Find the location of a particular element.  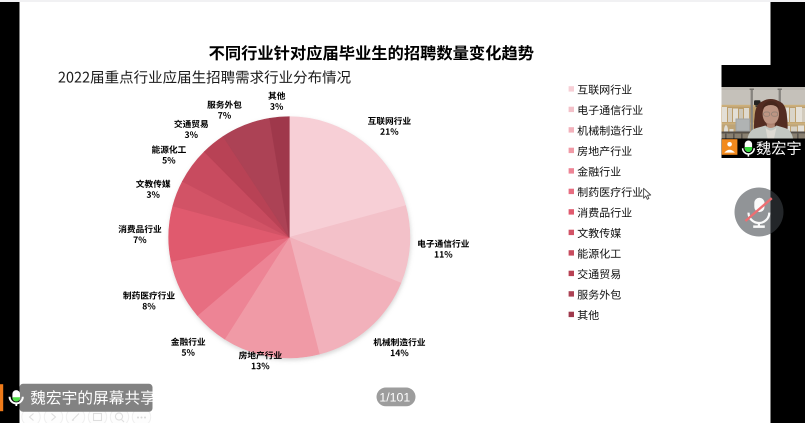

svg-text: 1/101 is located at coordinates (394, 397).